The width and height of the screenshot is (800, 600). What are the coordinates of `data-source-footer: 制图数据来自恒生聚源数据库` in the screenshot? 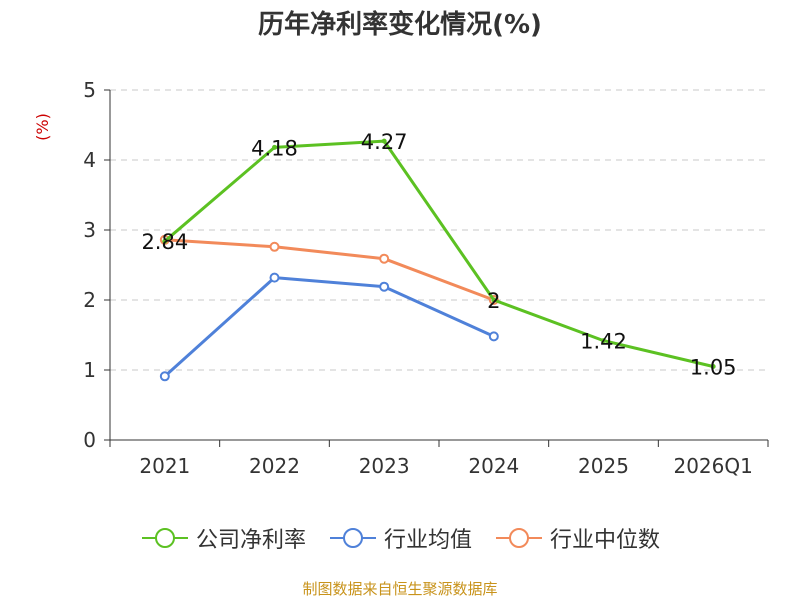 It's located at (400, 589).